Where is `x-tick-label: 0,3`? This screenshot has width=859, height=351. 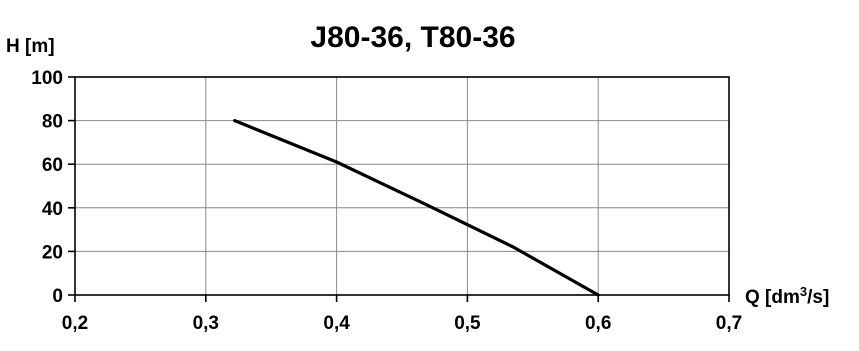
x-tick-label: 0,3 is located at coordinates (206, 323).